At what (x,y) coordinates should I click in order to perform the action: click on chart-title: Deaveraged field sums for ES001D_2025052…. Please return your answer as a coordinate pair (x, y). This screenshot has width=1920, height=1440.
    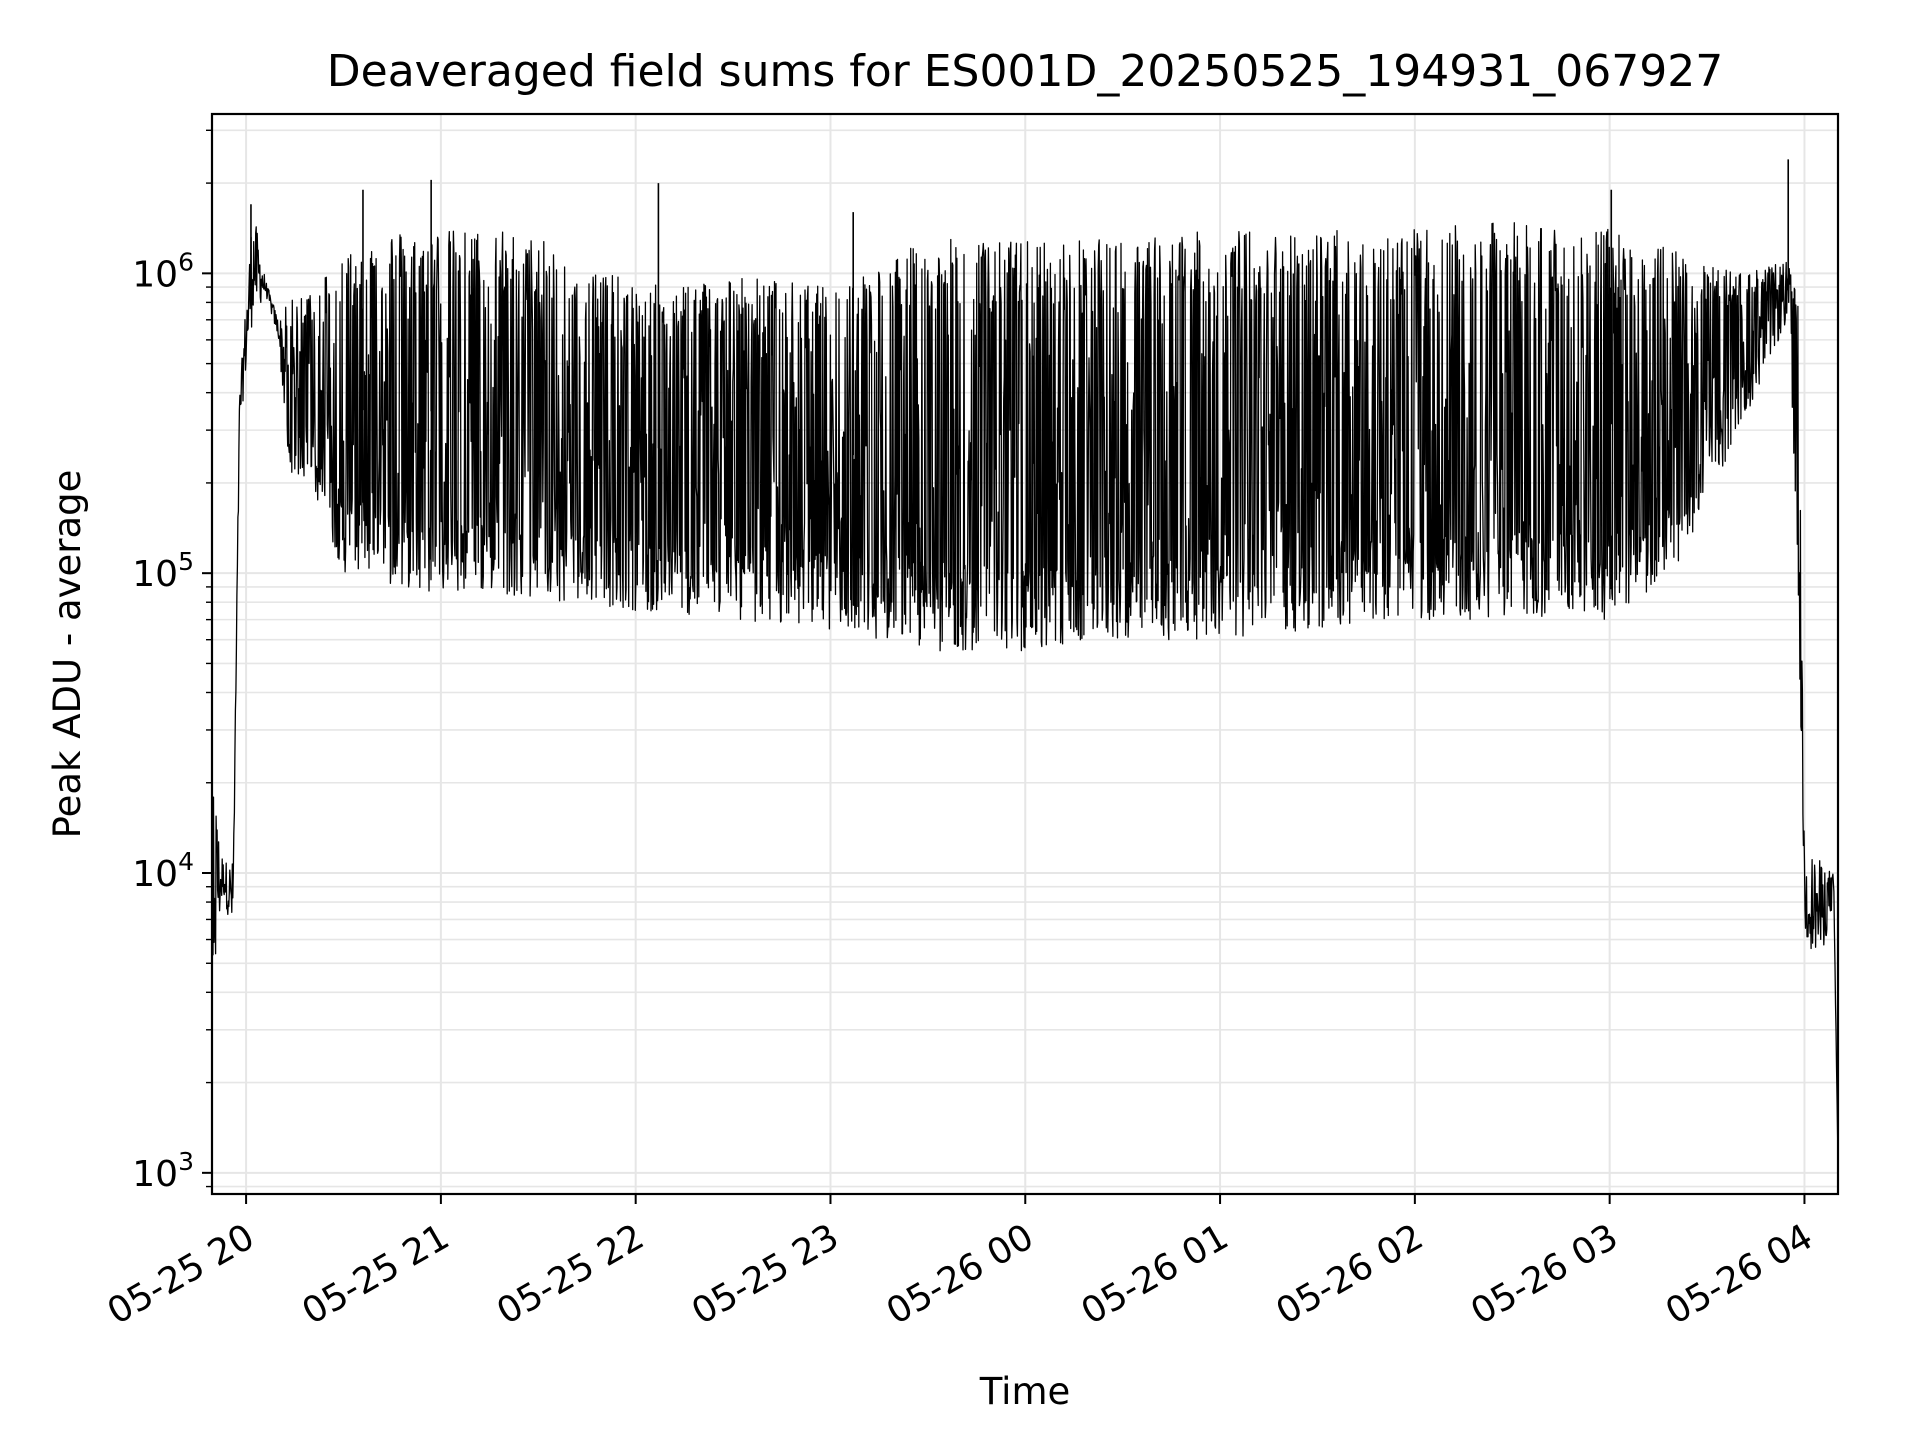
    Looking at the image, I should click on (1025, 71).